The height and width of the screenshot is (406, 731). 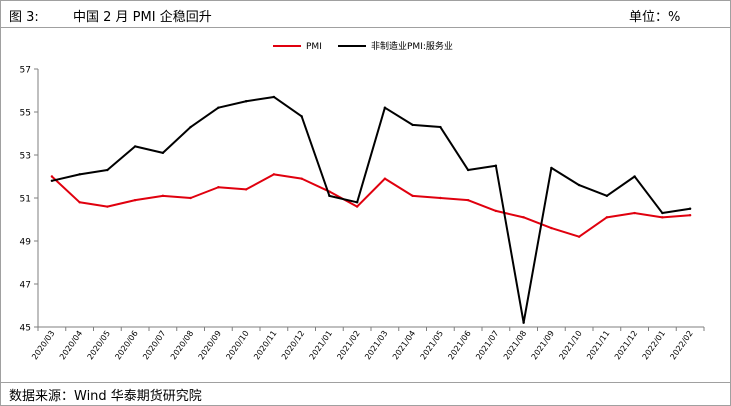 What do you see at coordinates (404, 345) in the screenshot?
I see `x-tick-label: 2021/04` at bounding box center [404, 345].